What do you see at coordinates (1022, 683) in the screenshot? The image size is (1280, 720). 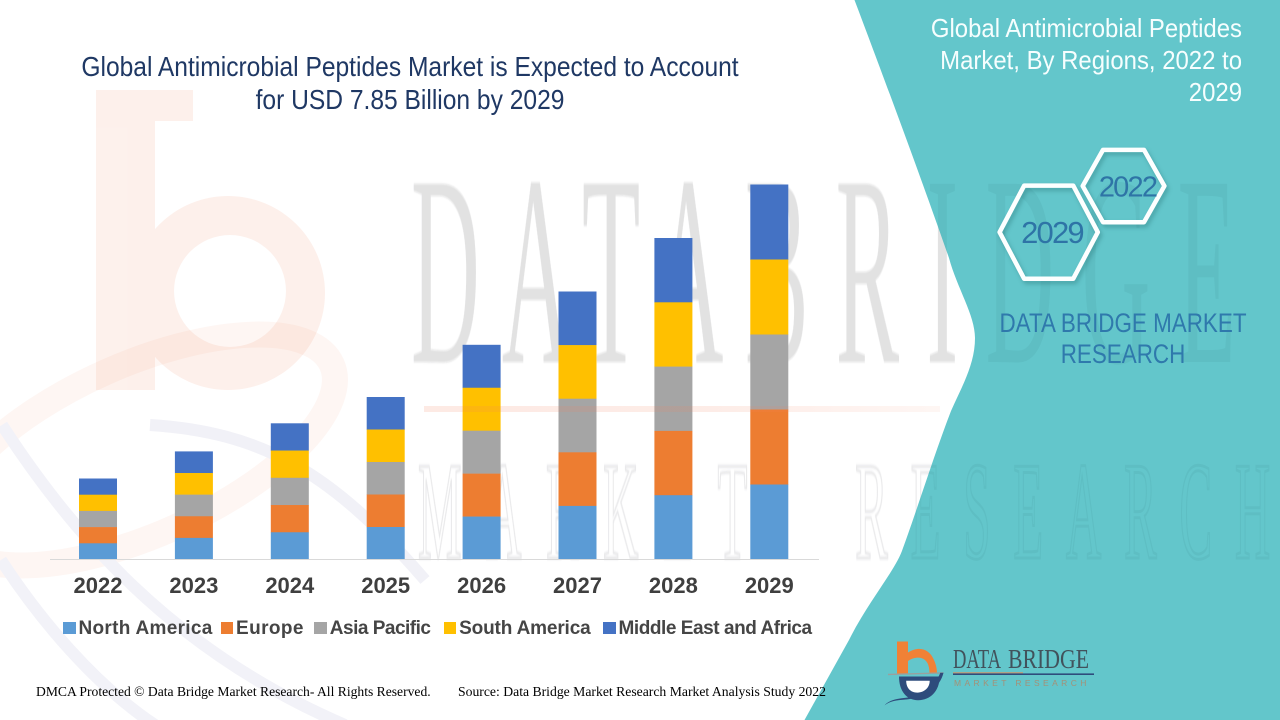 I see `svg-text: MARKET RESEARCH` at bounding box center [1022, 683].